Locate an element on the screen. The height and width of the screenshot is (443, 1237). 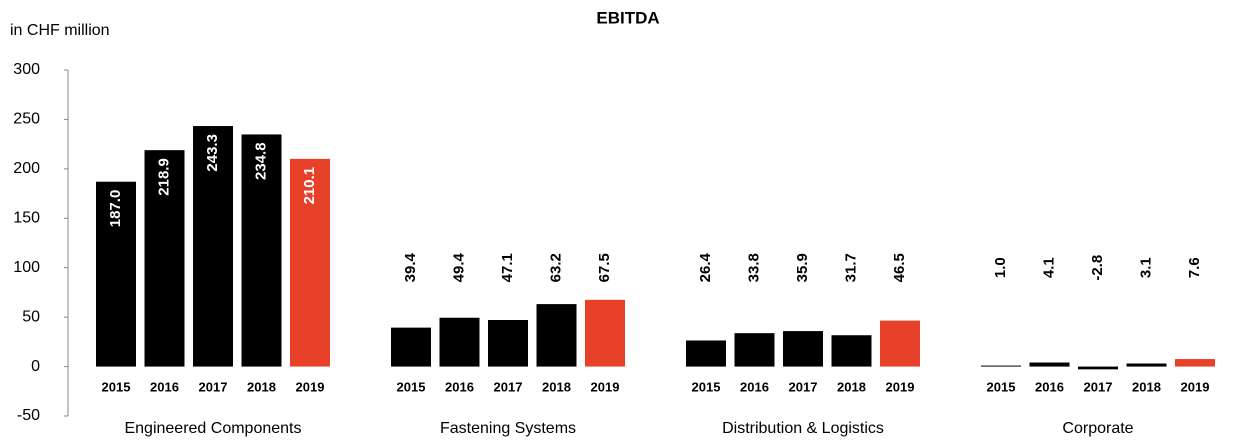
value-label: 1.0 is located at coordinates (1000, 267).